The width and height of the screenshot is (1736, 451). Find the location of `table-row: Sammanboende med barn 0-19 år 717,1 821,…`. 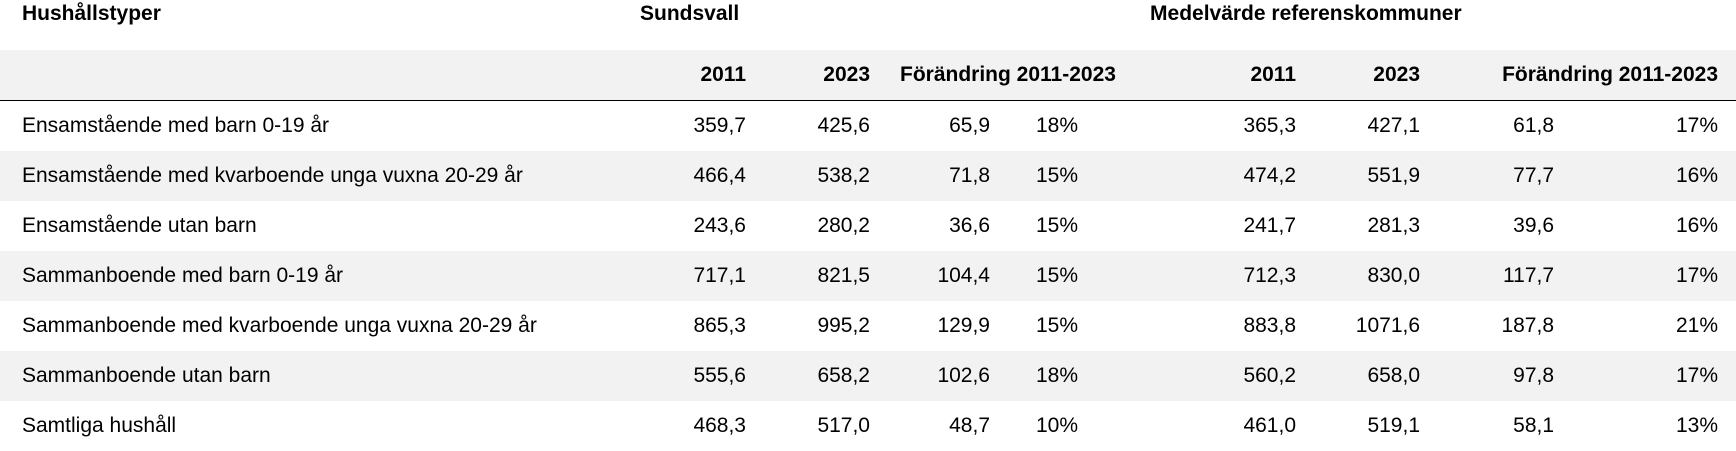

table-row: Sammanboende med barn 0-19 år 717,1 821,… is located at coordinates (868, 276).